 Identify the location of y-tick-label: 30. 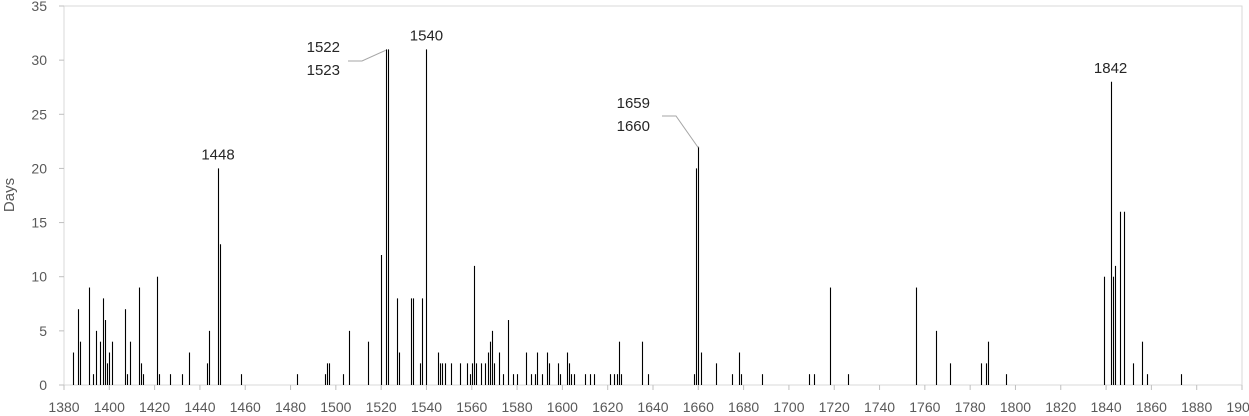
(39, 60).